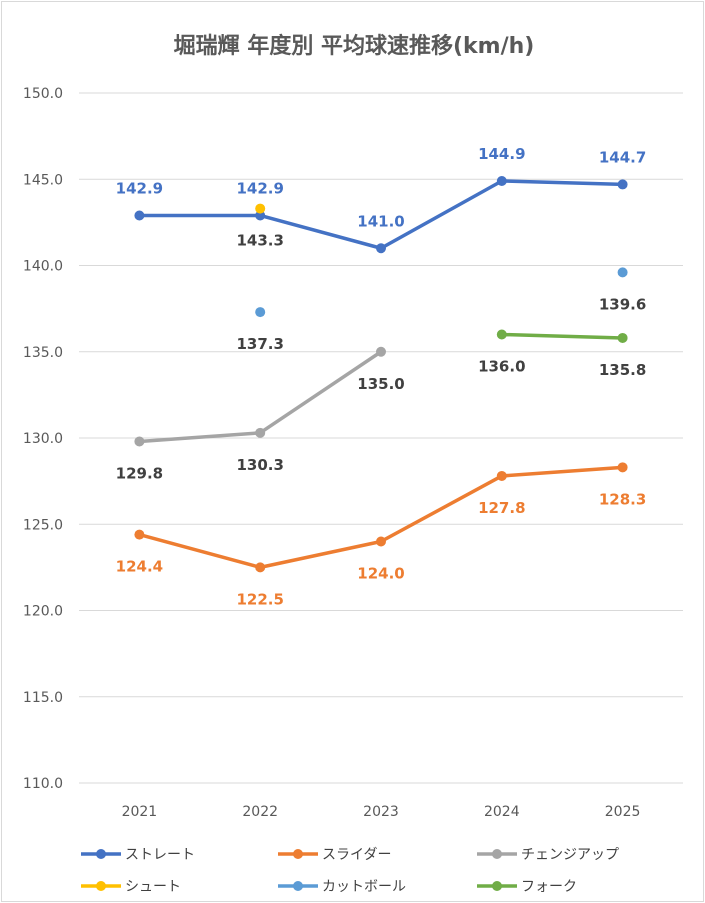 This screenshot has height=903, width=705. Describe the element at coordinates (502, 812) in the screenshot. I see `x-tick-label: 2024` at that location.